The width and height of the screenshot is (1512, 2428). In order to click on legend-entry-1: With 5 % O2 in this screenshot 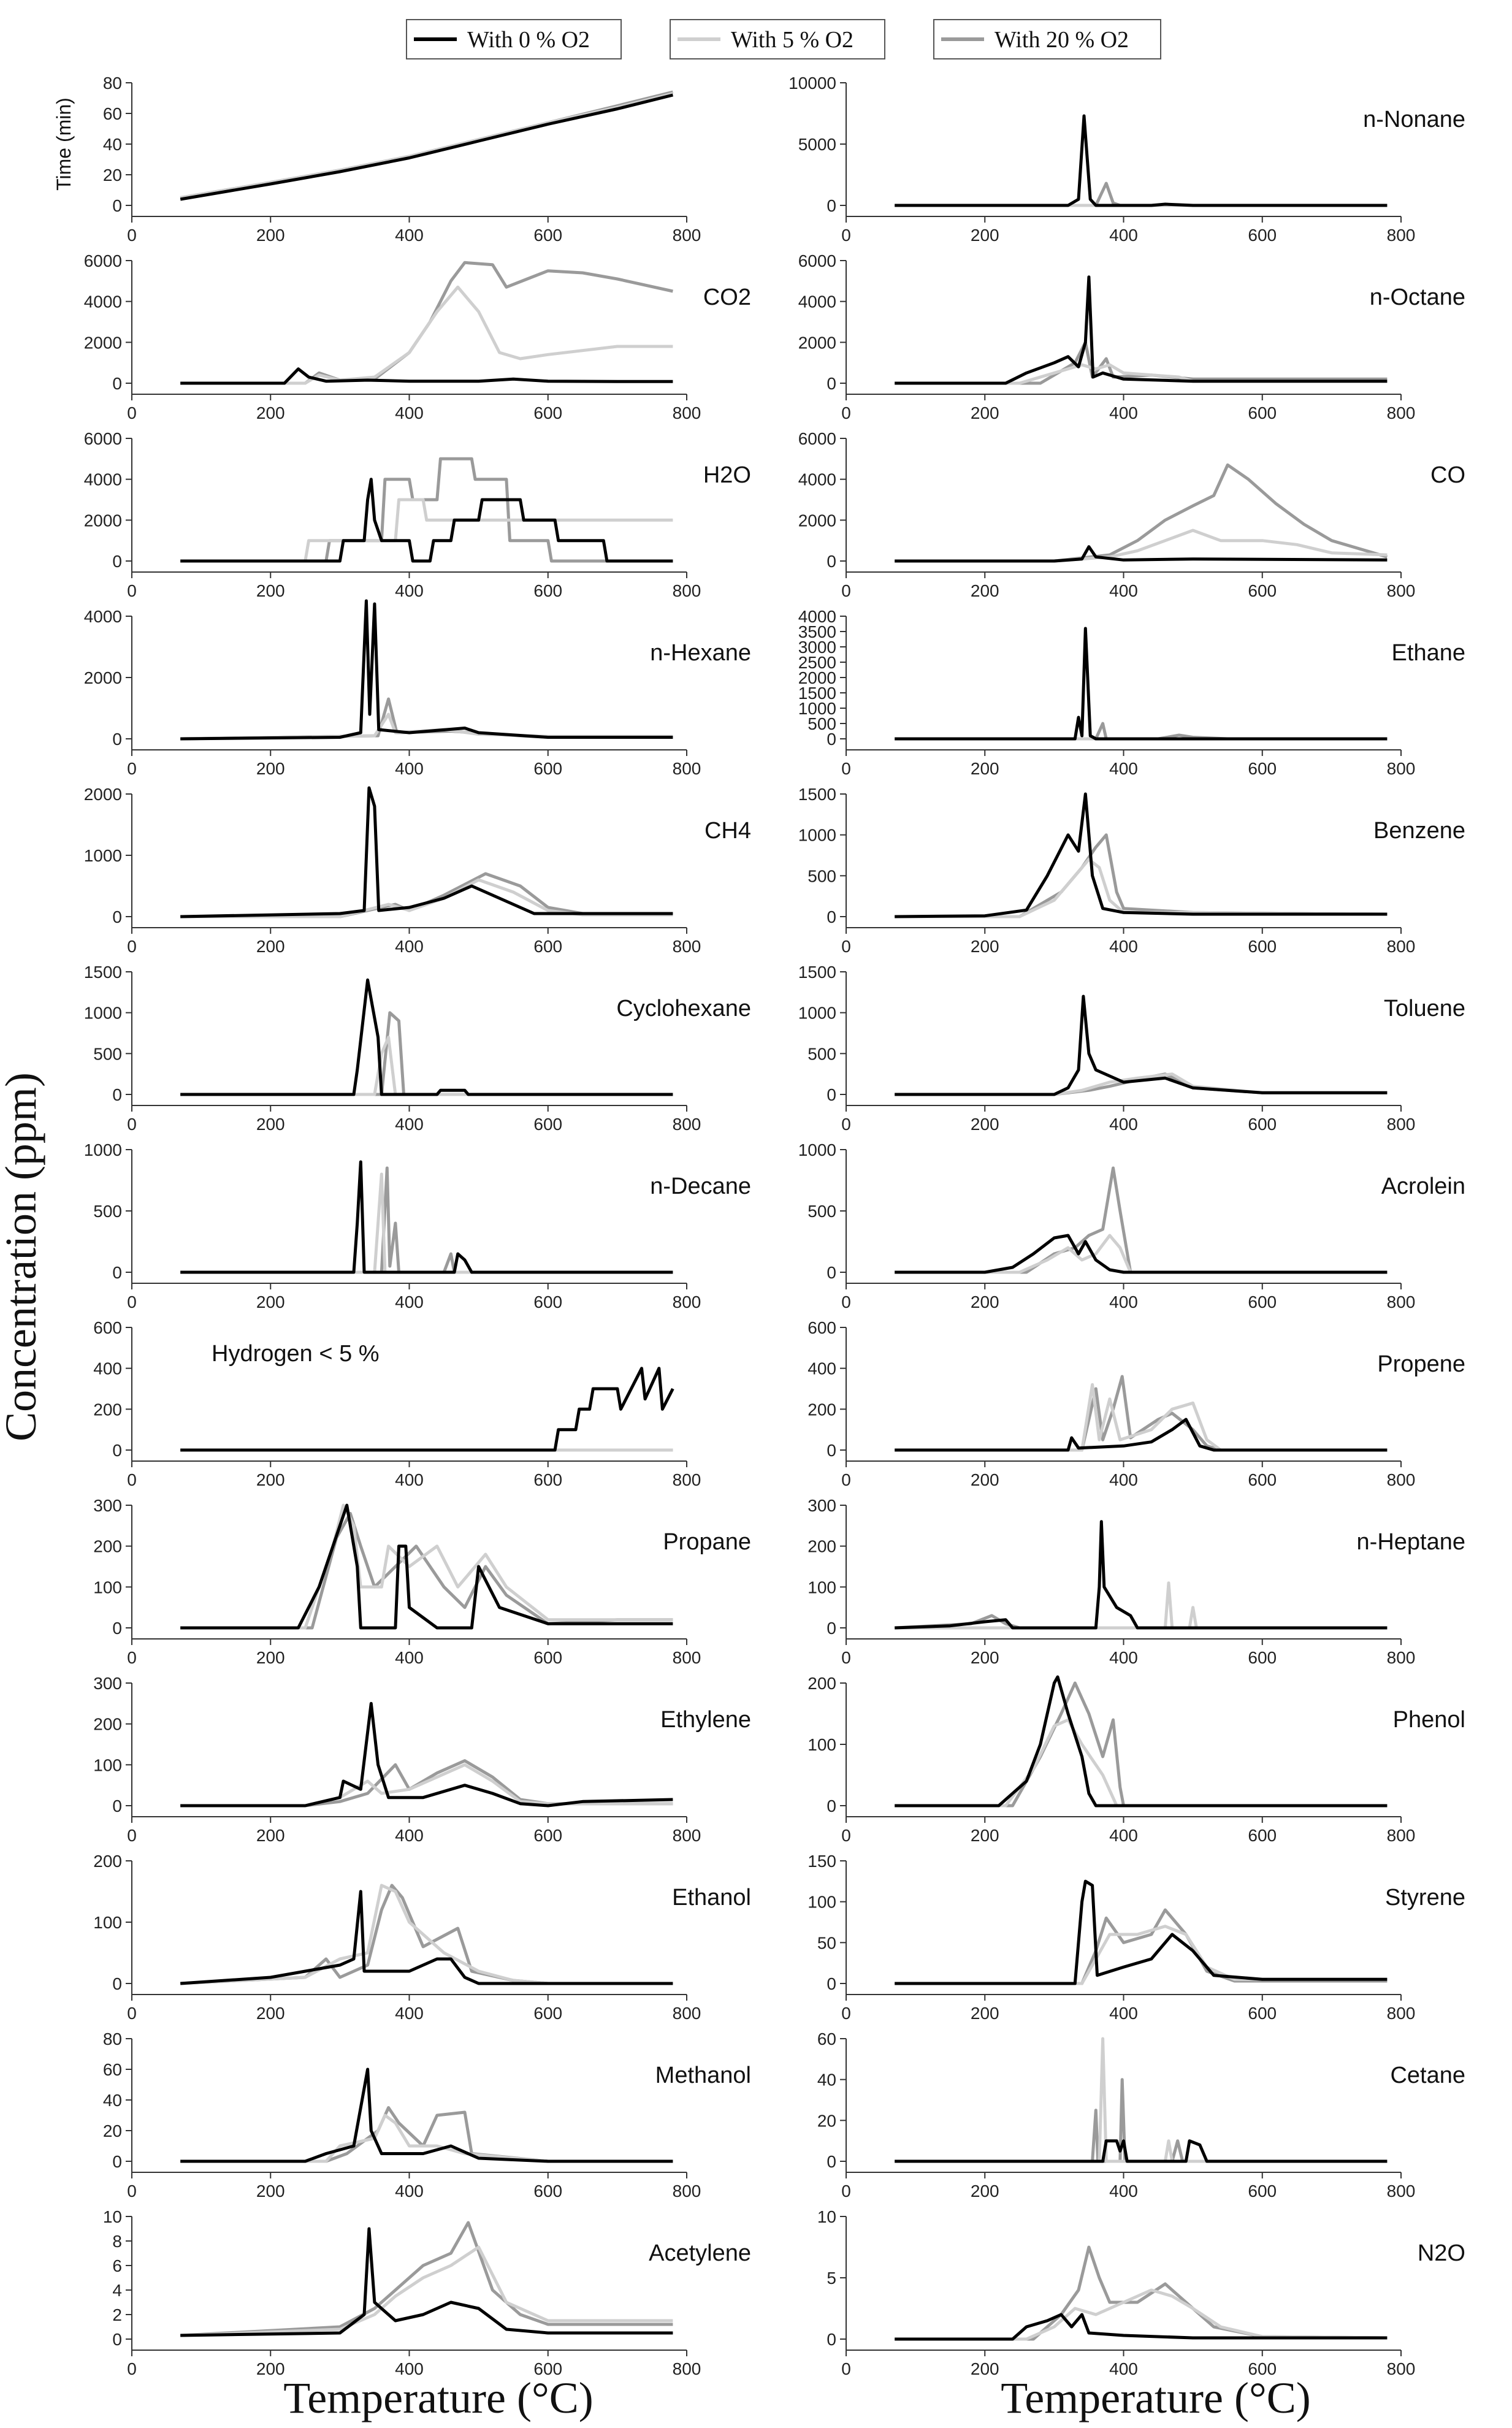, I will do `click(777, 39)`.